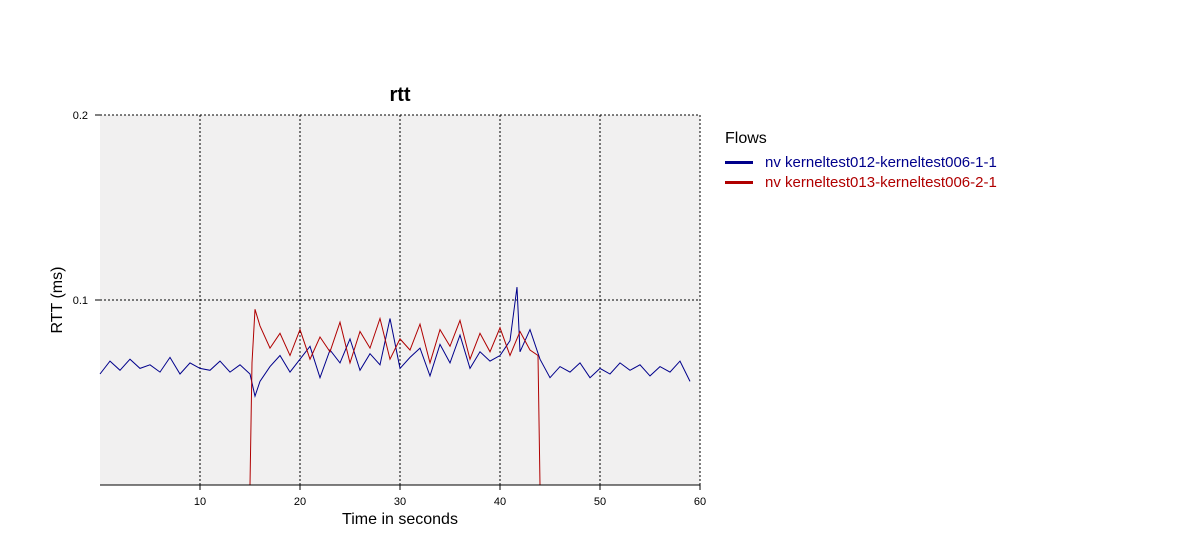 The height and width of the screenshot is (550, 1200). I want to click on x-tick-label: 10, so click(200, 502).